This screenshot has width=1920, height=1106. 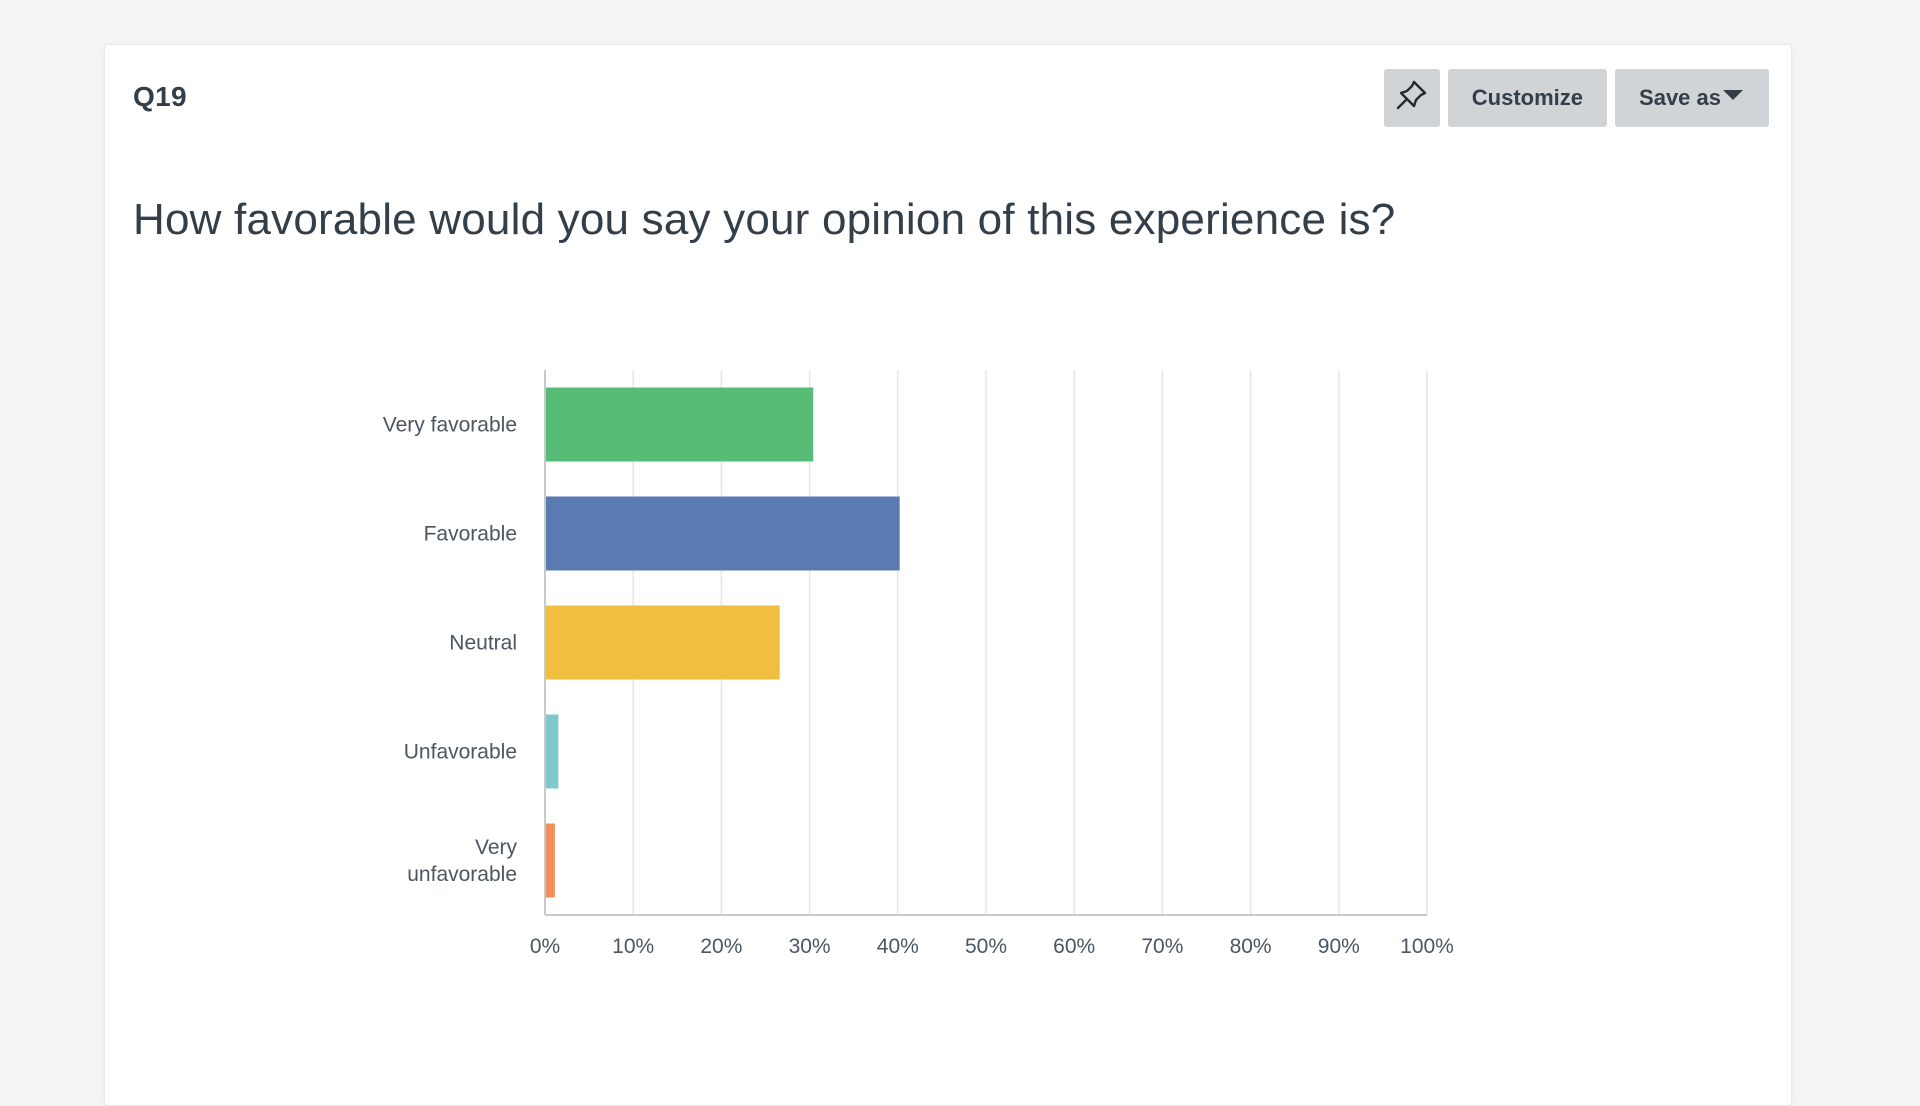 I want to click on customize-button: Customize, so click(x=1527, y=98).